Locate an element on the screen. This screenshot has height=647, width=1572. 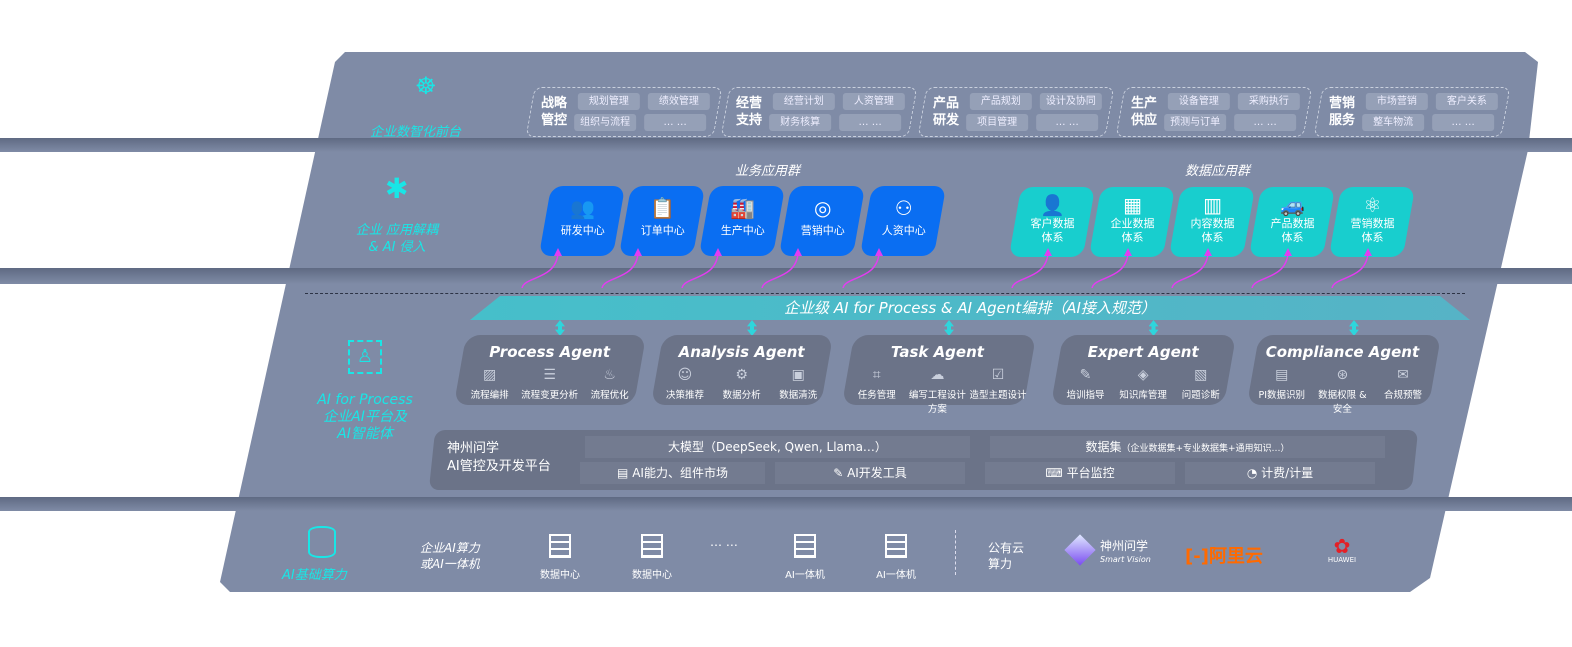
card-inner: ⚇ 人资中心 is located at coordinates (904, 217).